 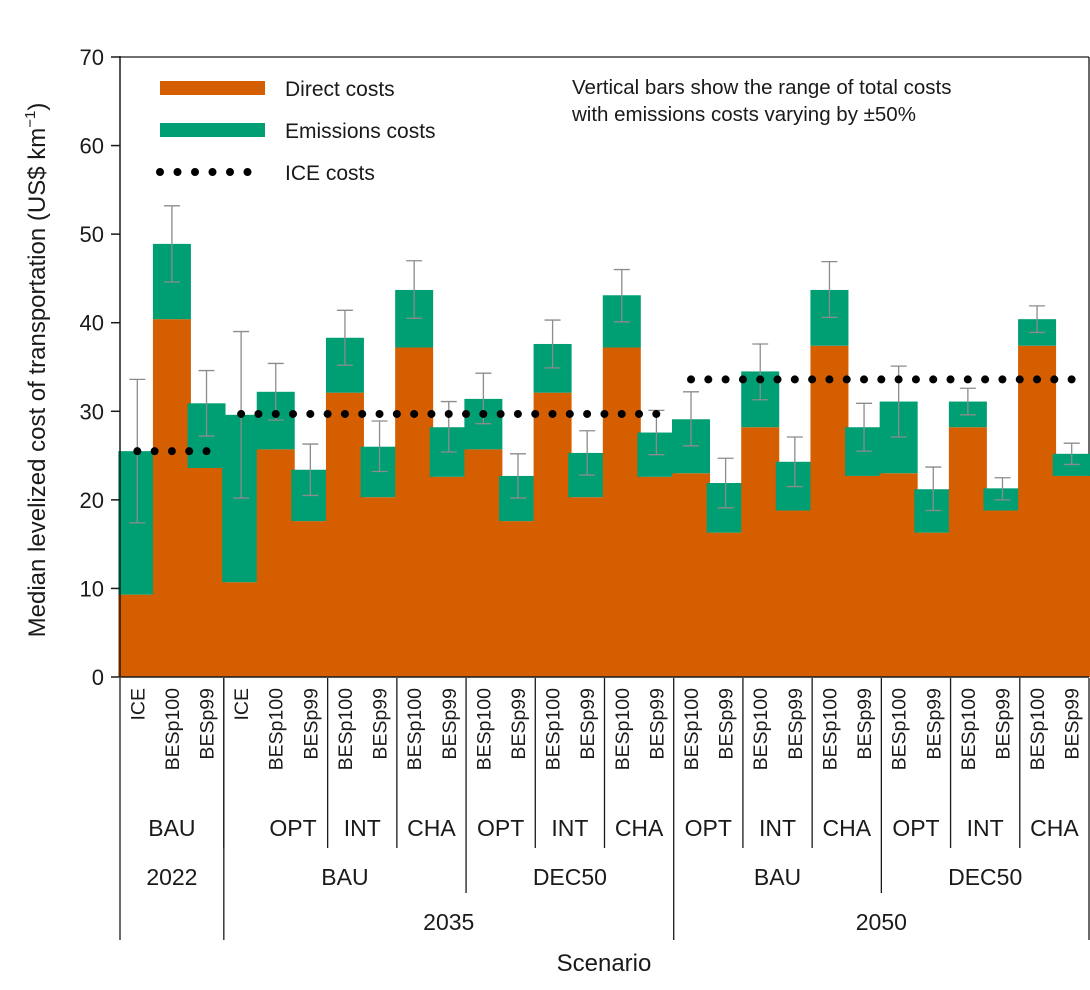 What do you see at coordinates (173, 729) in the screenshot?
I see `x-tick-label-1: BESp100` at bounding box center [173, 729].